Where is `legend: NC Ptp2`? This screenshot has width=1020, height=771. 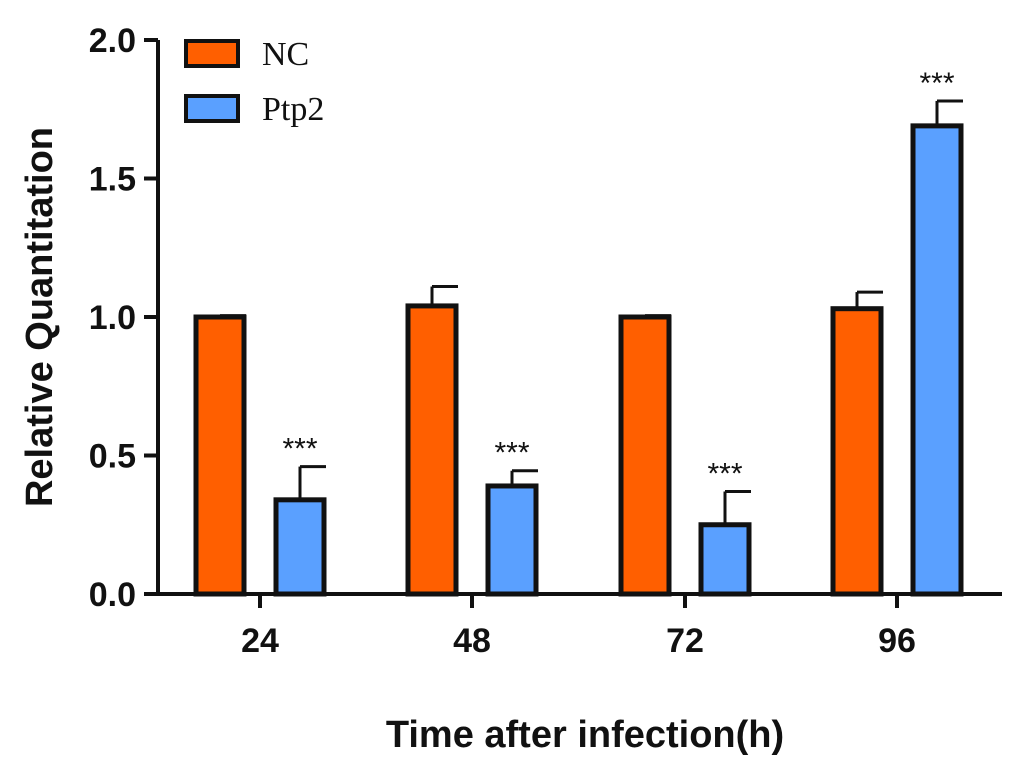 legend: NC Ptp2 is located at coordinates (254, 82).